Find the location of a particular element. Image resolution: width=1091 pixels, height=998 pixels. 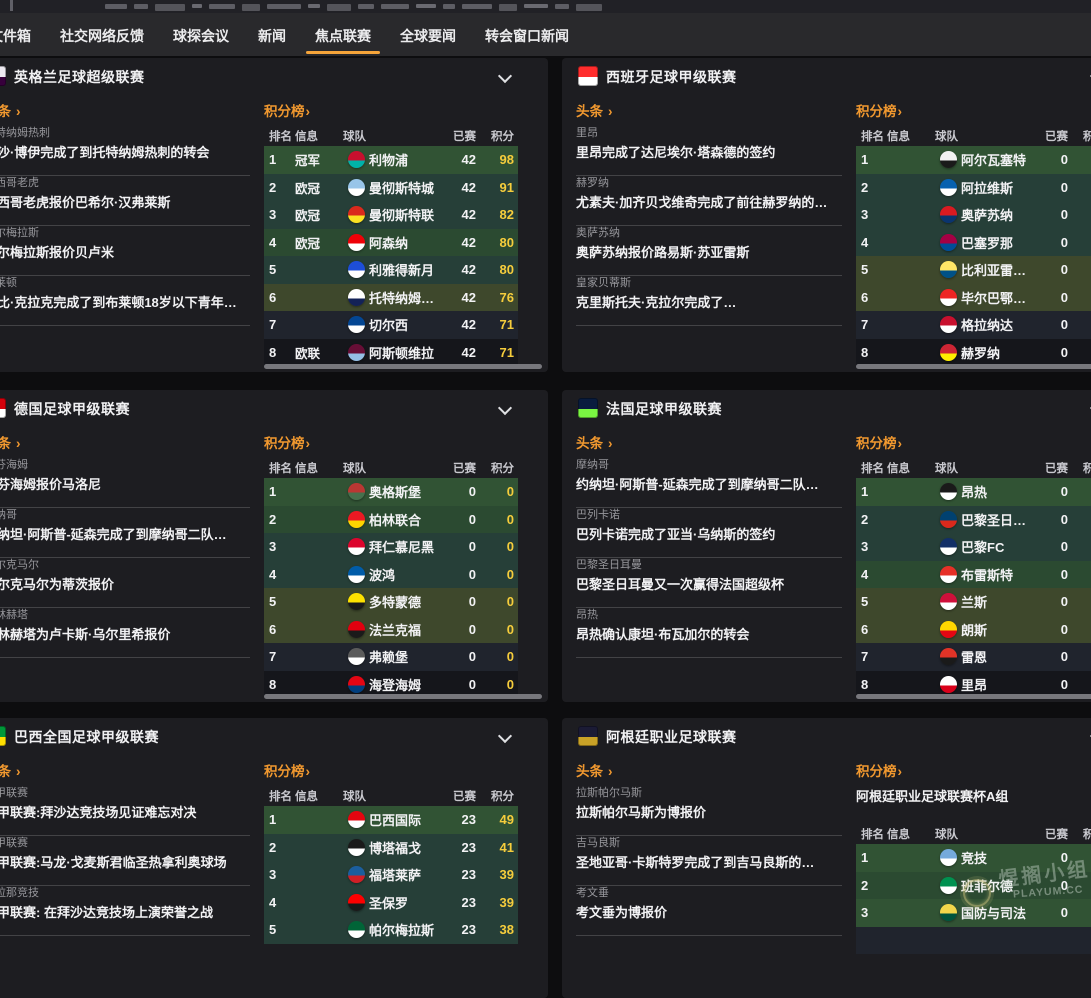

news-item: 巴甲联赛 巴甲联赛:马龙·戈麦斯君临圣热拿利奥球场 is located at coordinates (125, 861).